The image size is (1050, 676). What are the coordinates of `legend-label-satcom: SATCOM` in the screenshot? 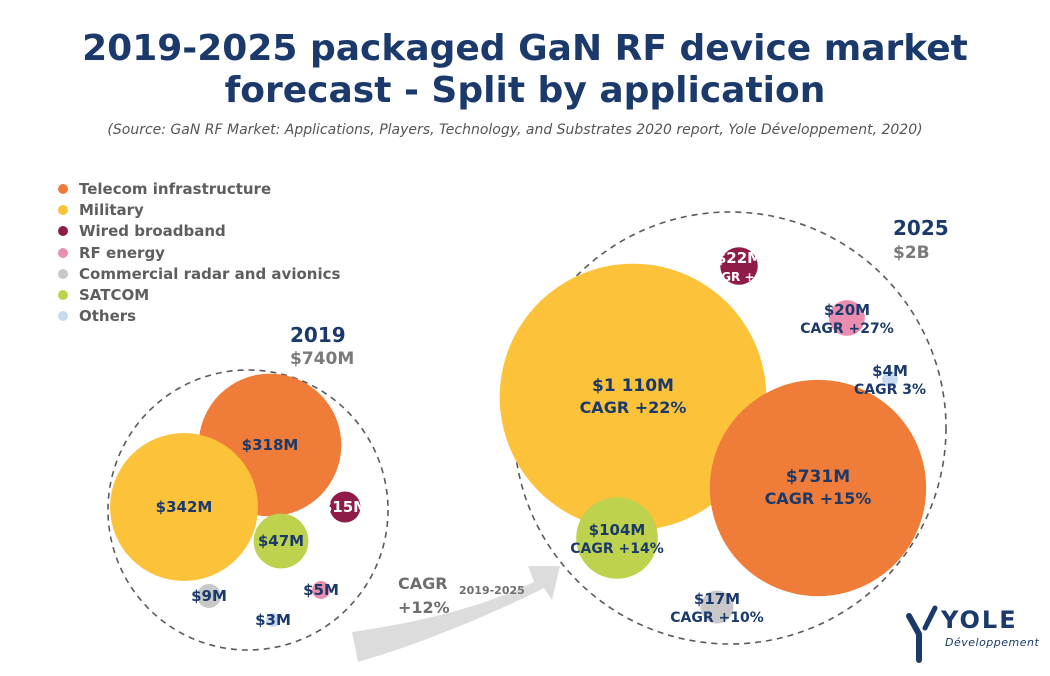 It's located at (114, 295).